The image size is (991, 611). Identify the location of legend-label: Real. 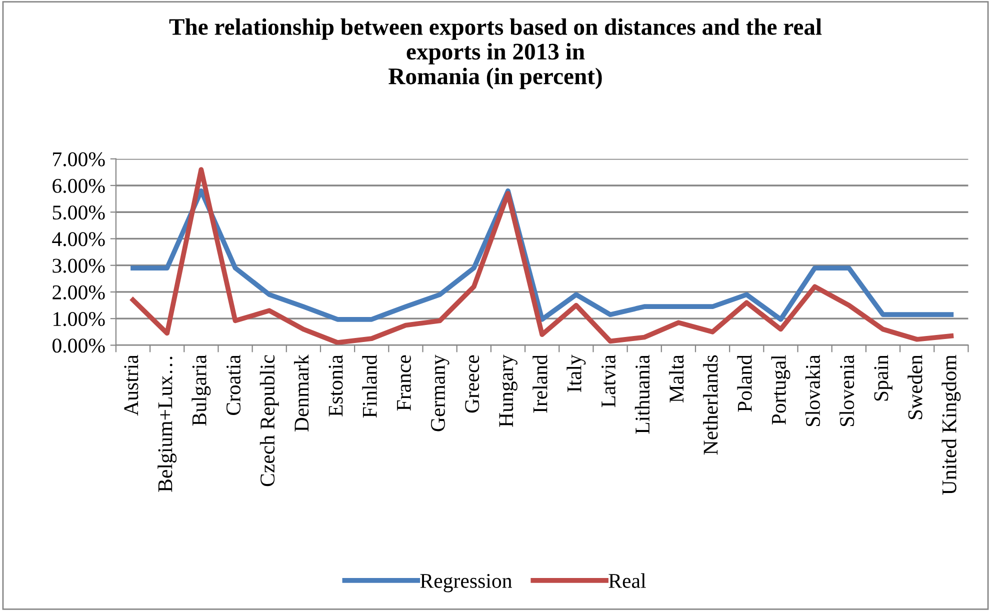
(627, 580).